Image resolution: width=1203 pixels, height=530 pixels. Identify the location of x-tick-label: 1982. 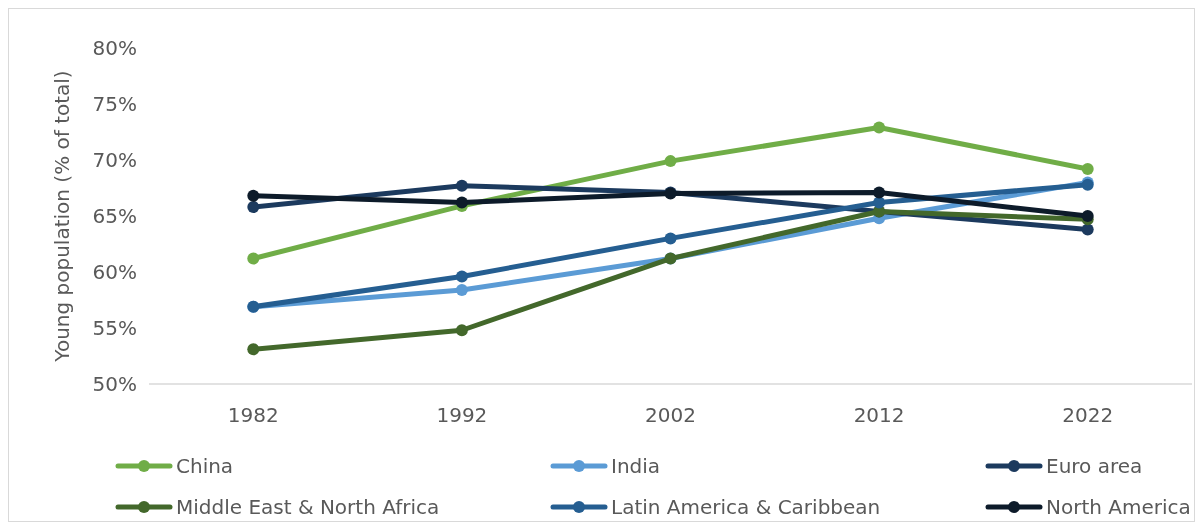
(253, 415).